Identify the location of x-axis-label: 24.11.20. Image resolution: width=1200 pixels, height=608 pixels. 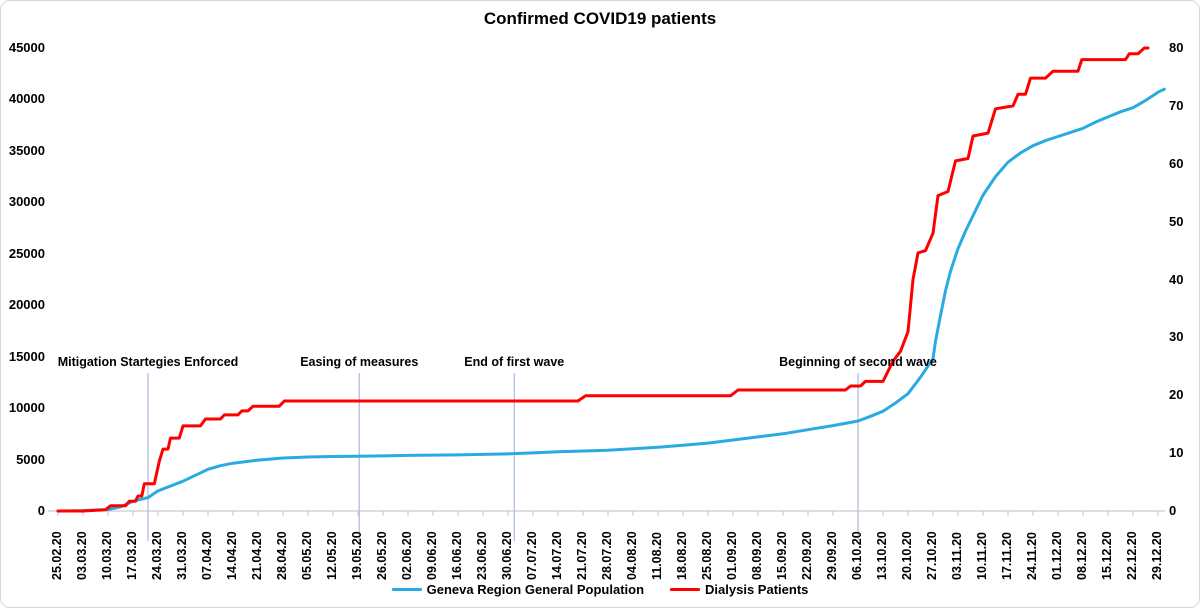
(1032, 556).